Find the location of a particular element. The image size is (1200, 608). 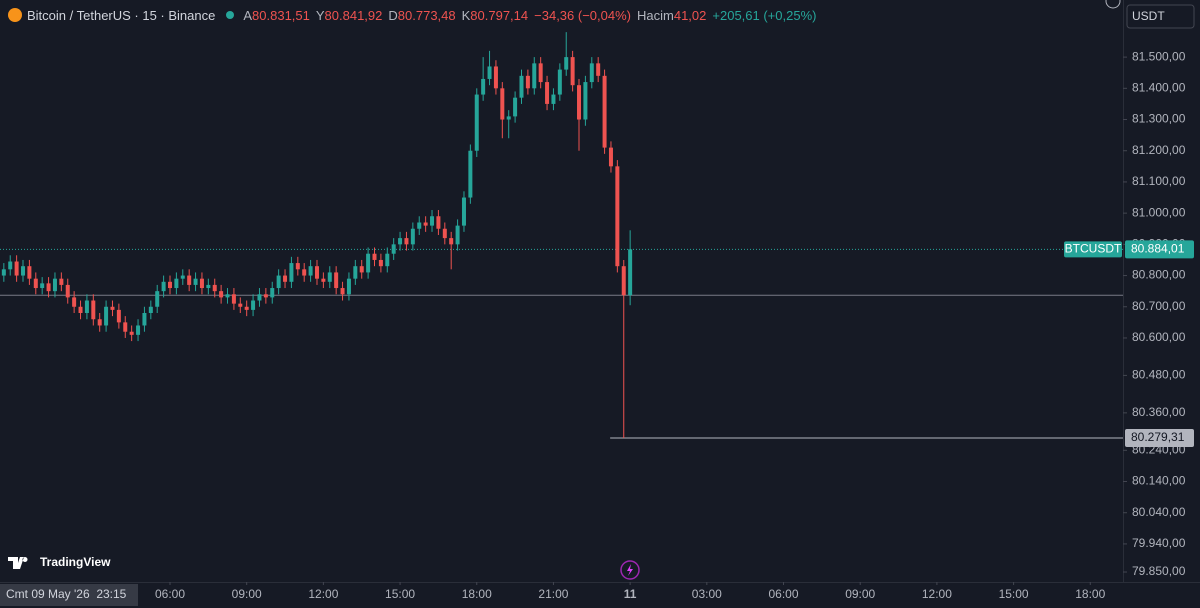

y-tick-label: 80.360,00 is located at coordinates (1159, 412).